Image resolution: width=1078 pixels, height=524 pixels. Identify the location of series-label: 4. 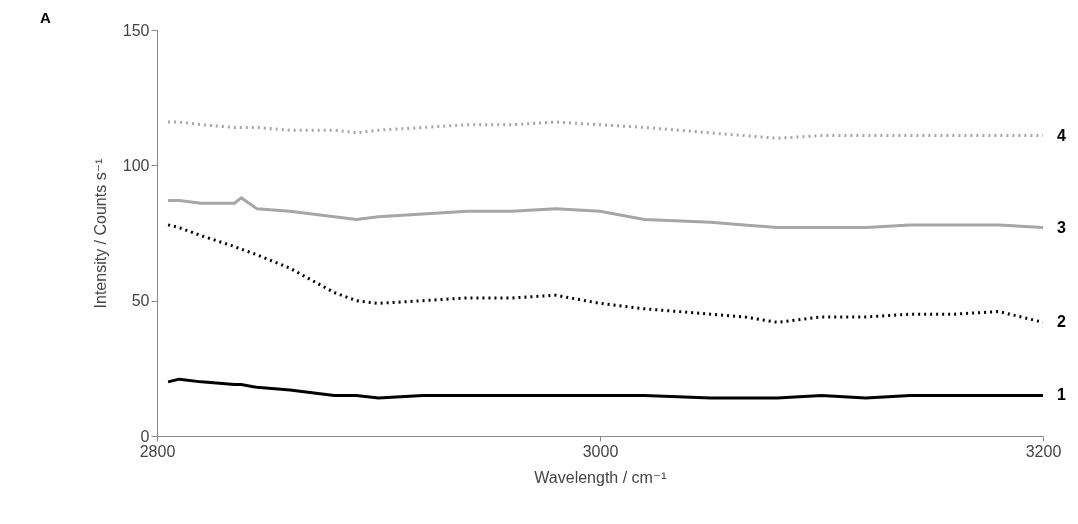
(1061, 135).